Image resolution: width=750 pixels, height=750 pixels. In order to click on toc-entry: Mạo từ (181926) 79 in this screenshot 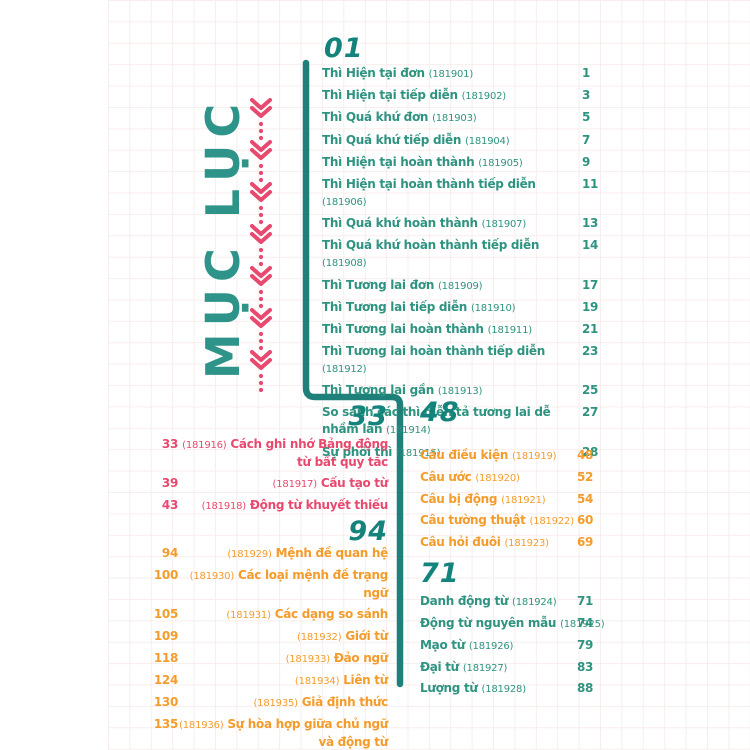, I will do `click(525, 646)`.